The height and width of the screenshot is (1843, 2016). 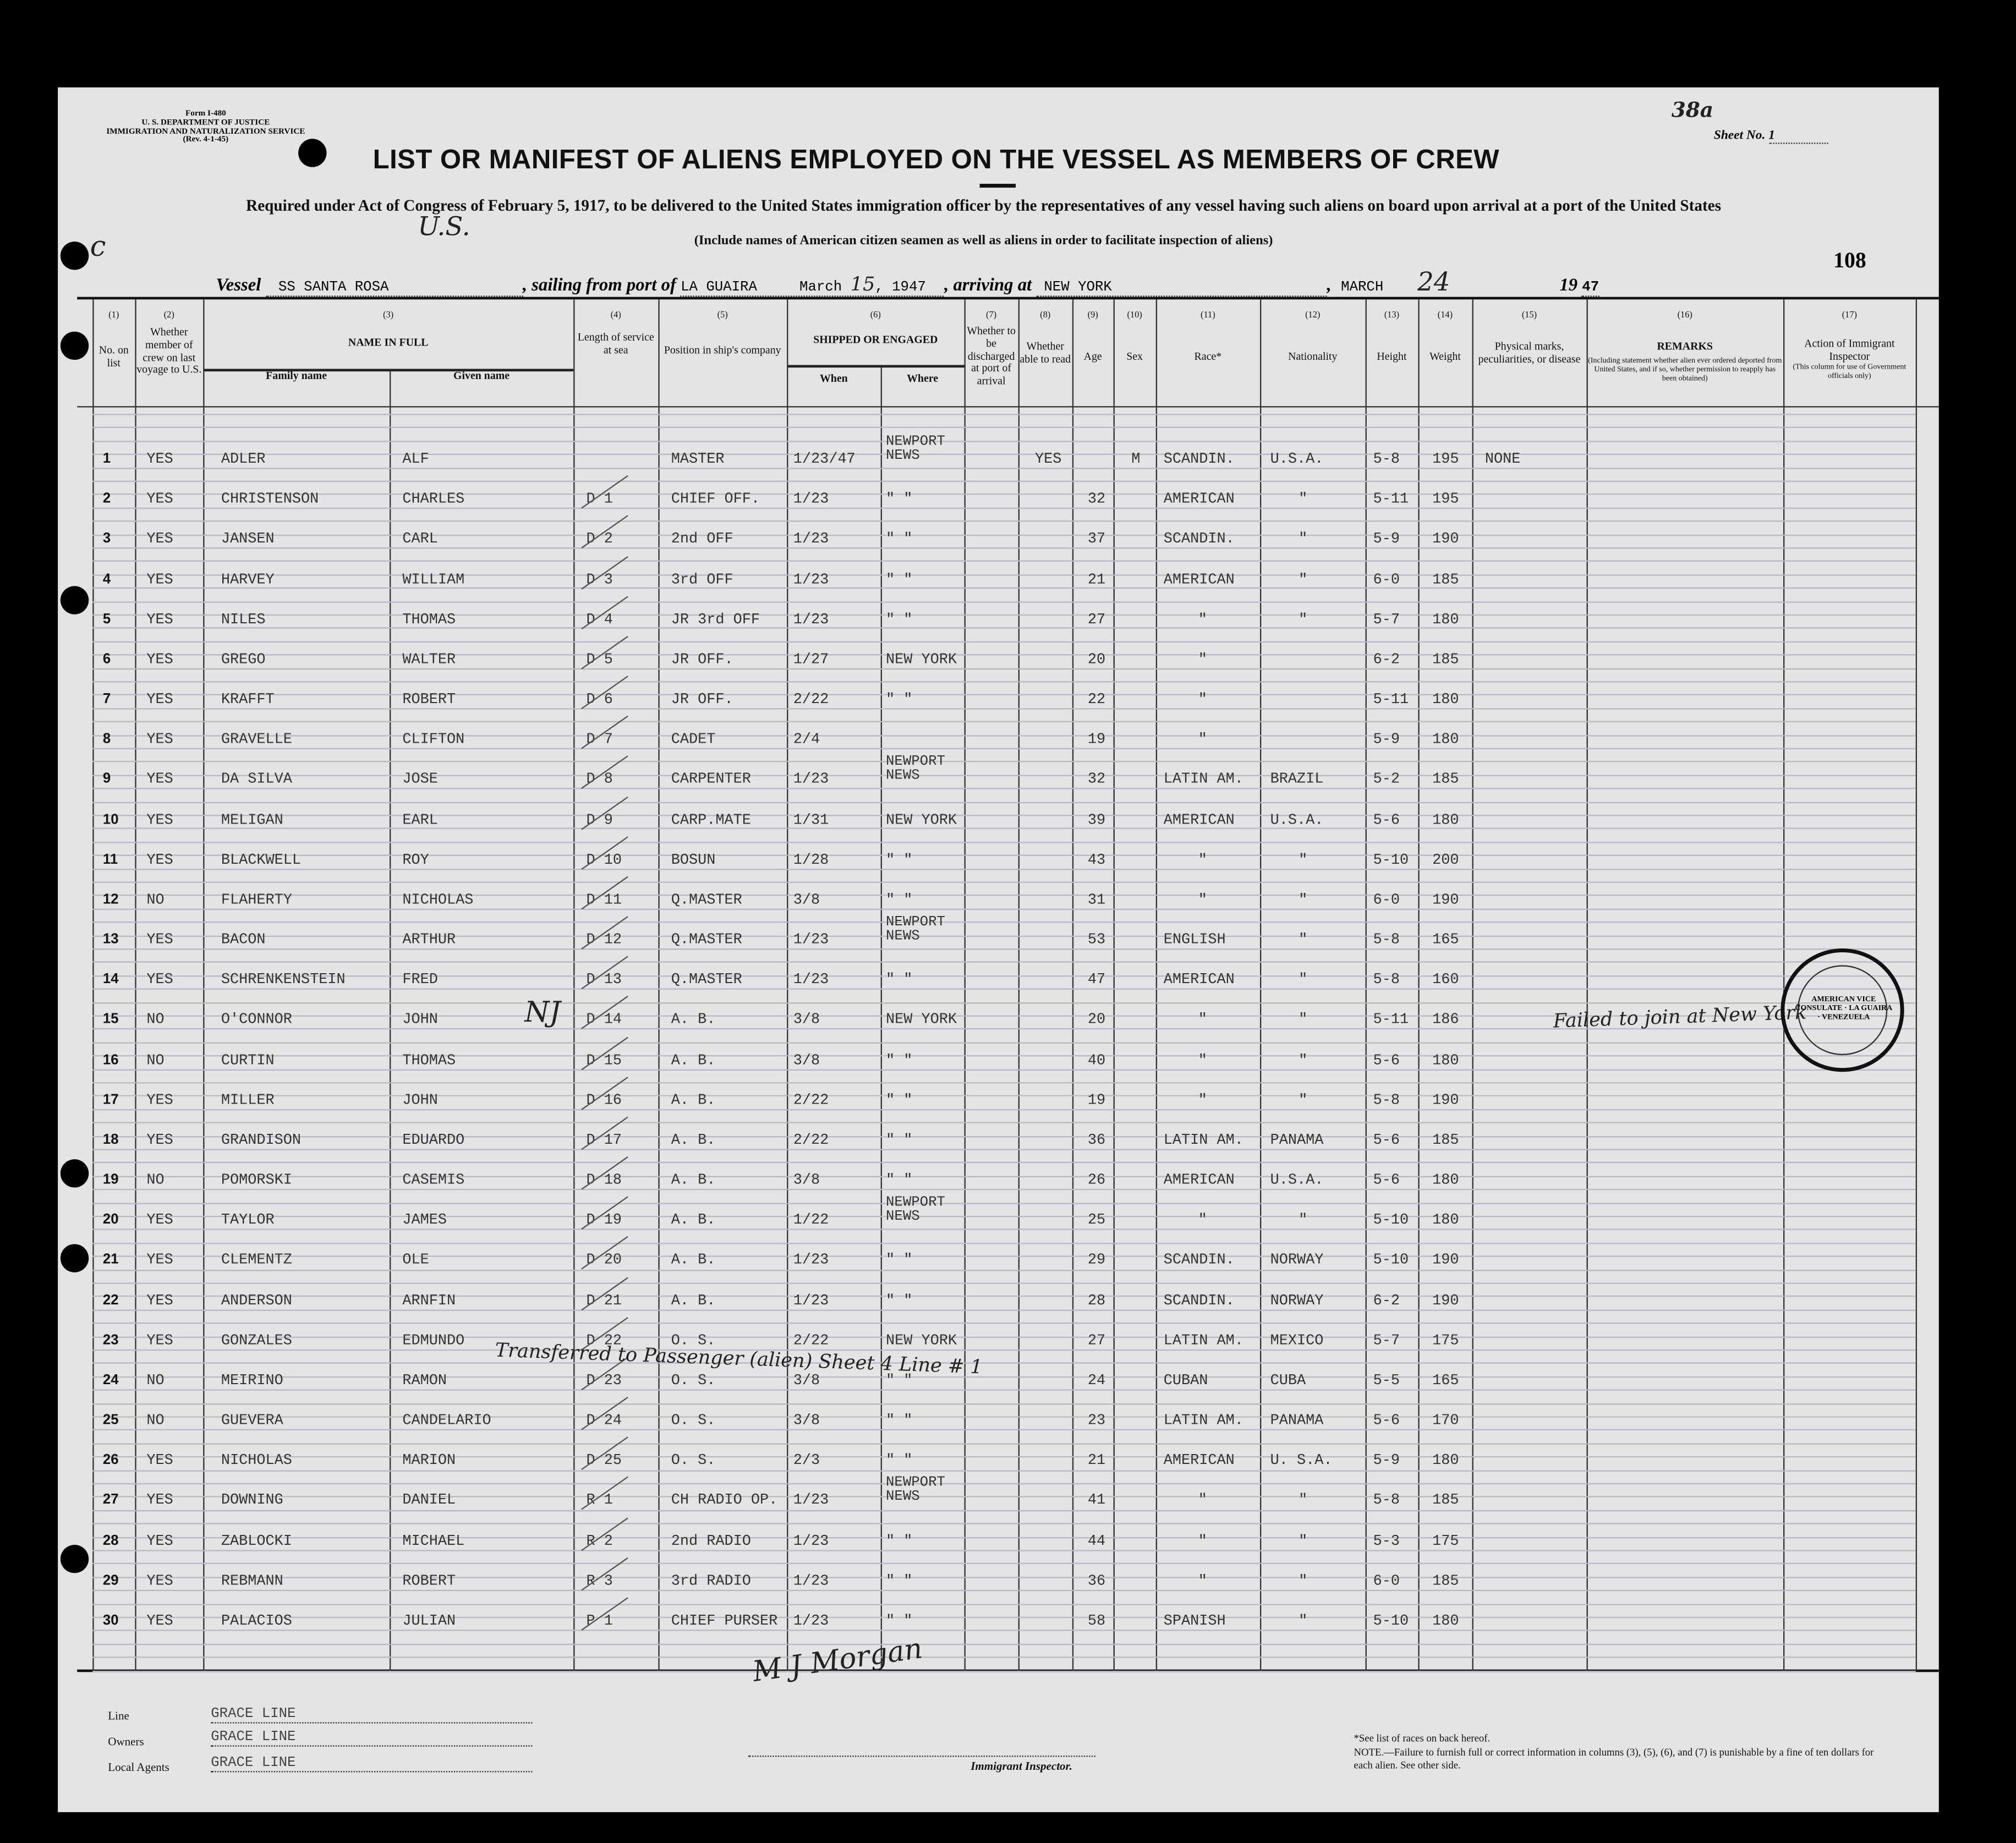 What do you see at coordinates (1391, 499) in the screenshot?
I see `height: 5-11` at bounding box center [1391, 499].